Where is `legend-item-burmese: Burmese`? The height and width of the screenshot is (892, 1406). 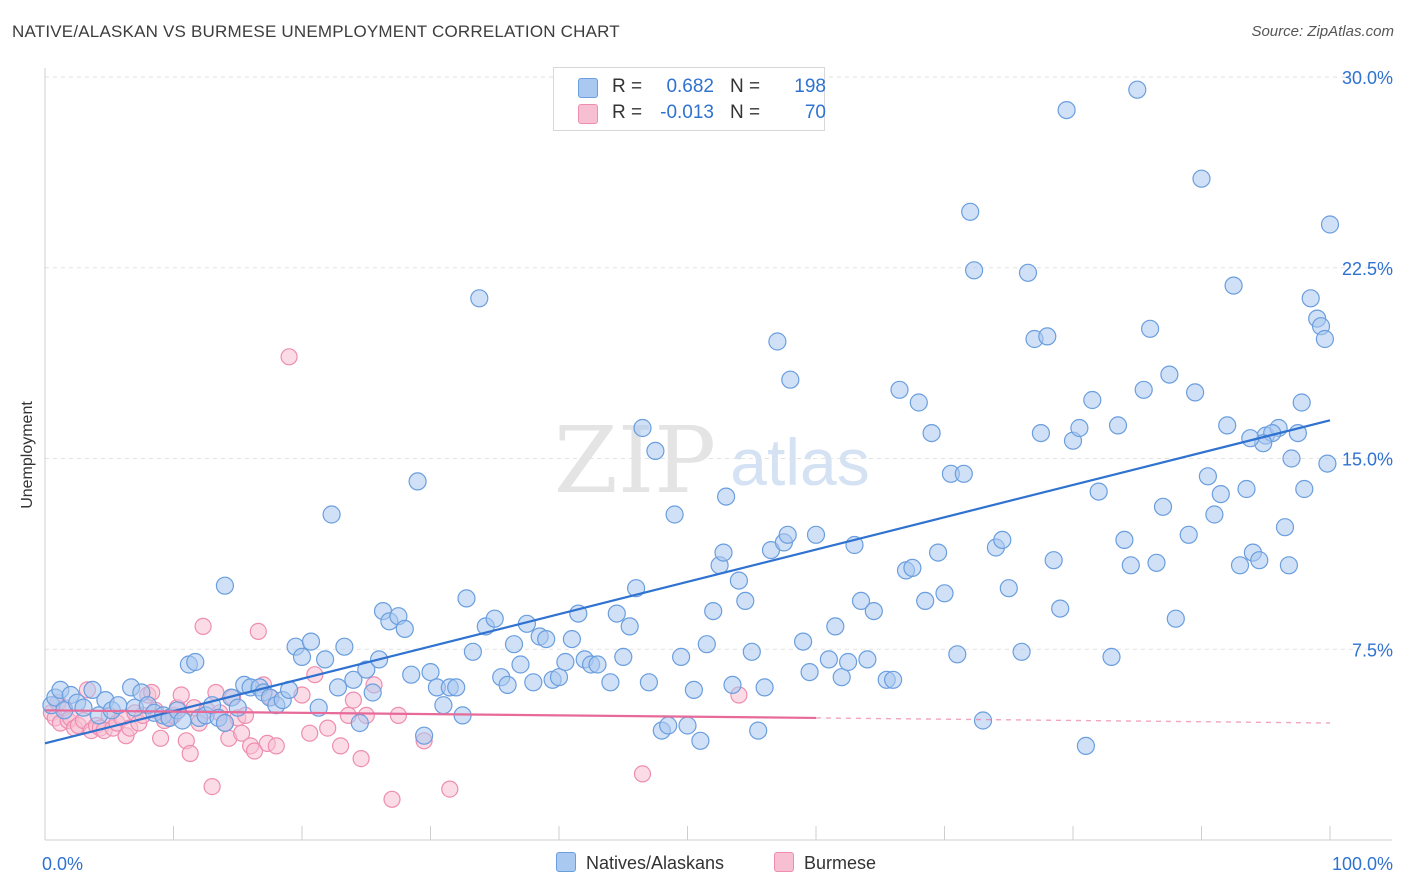 legend-item-burmese: Burmese is located at coordinates (825, 863).